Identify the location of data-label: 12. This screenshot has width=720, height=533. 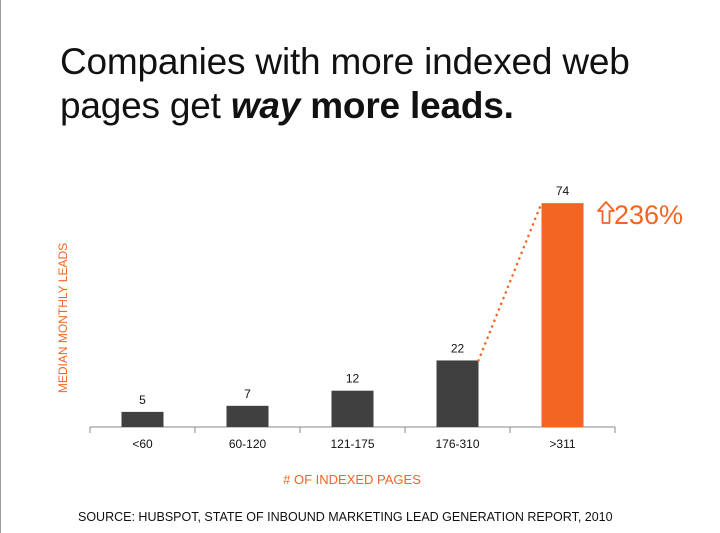
(353, 379).